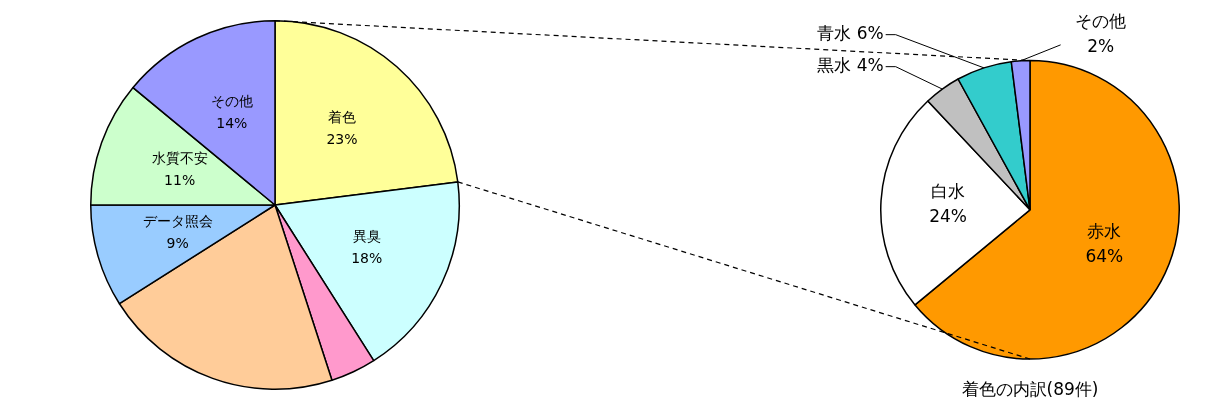  What do you see at coordinates (342, 138) in the screenshot?
I see `data-label: 23%` at bounding box center [342, 138].